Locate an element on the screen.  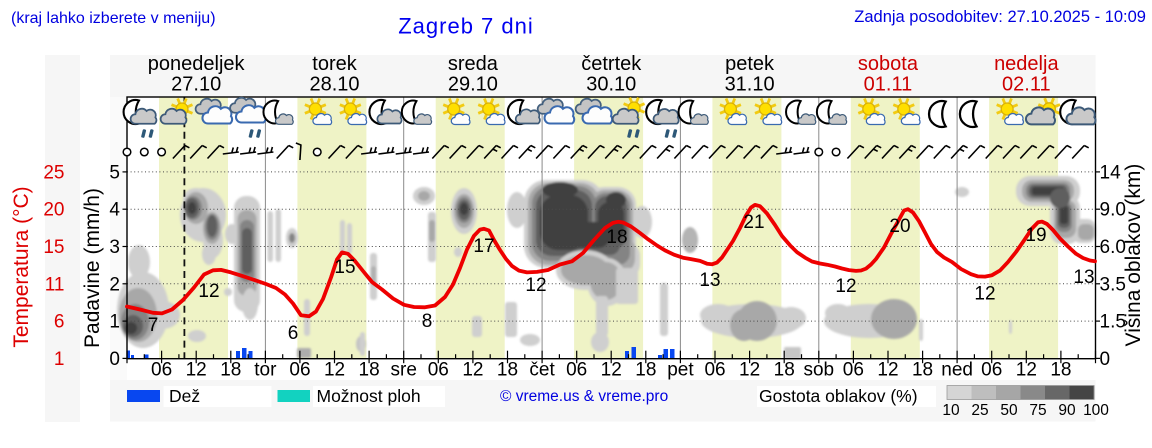
svg-text: 100 is located at coordinates (1096, 410).